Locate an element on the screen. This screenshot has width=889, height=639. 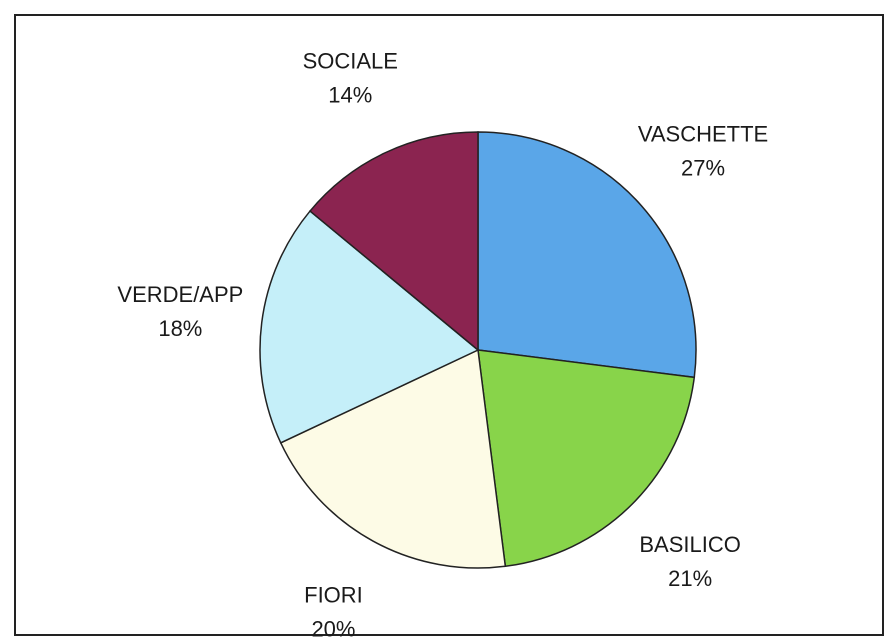
slice-label: FIORI is located at coordinates (333, 595).